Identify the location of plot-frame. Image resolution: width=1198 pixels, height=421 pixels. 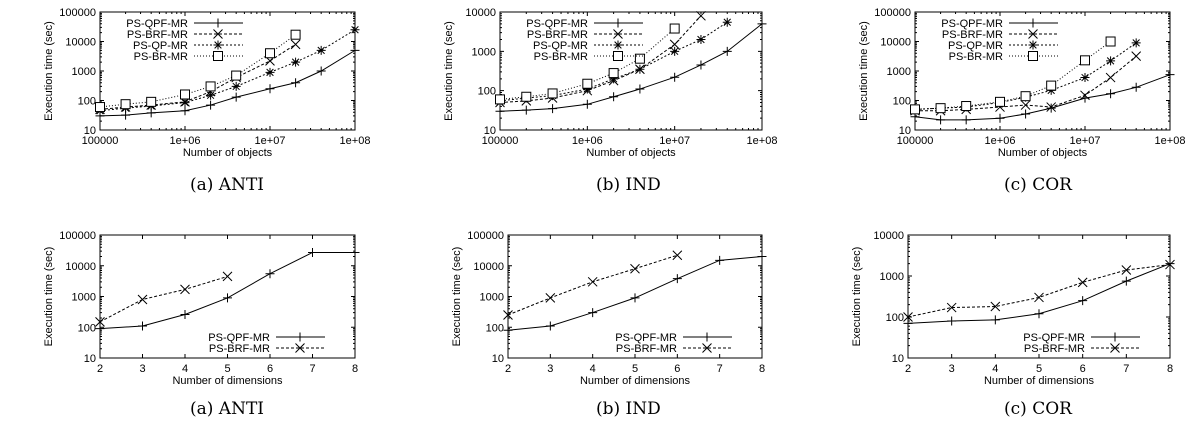
(631, 71).